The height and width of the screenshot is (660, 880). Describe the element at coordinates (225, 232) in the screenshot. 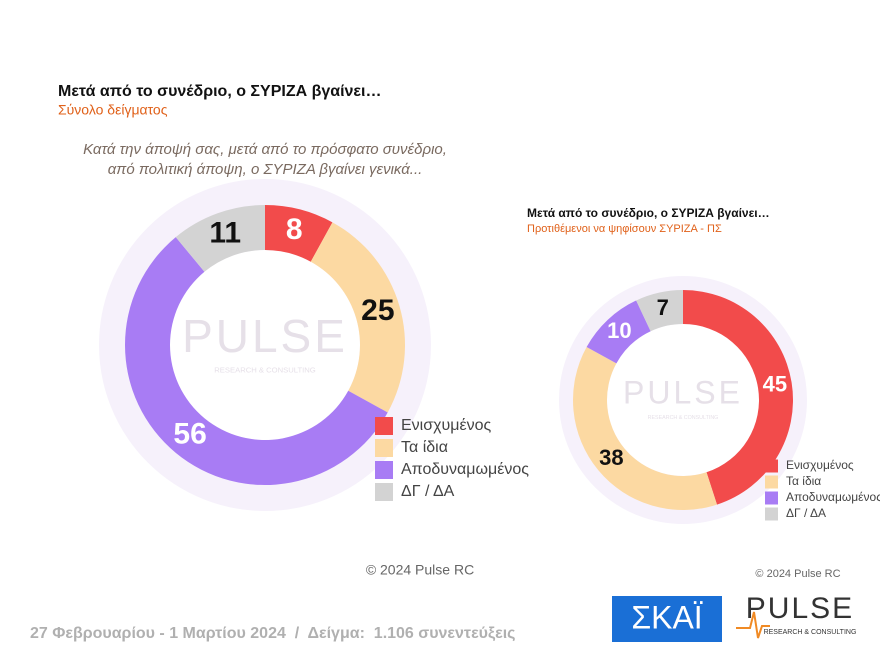

I see `data-label: 11` at that location.